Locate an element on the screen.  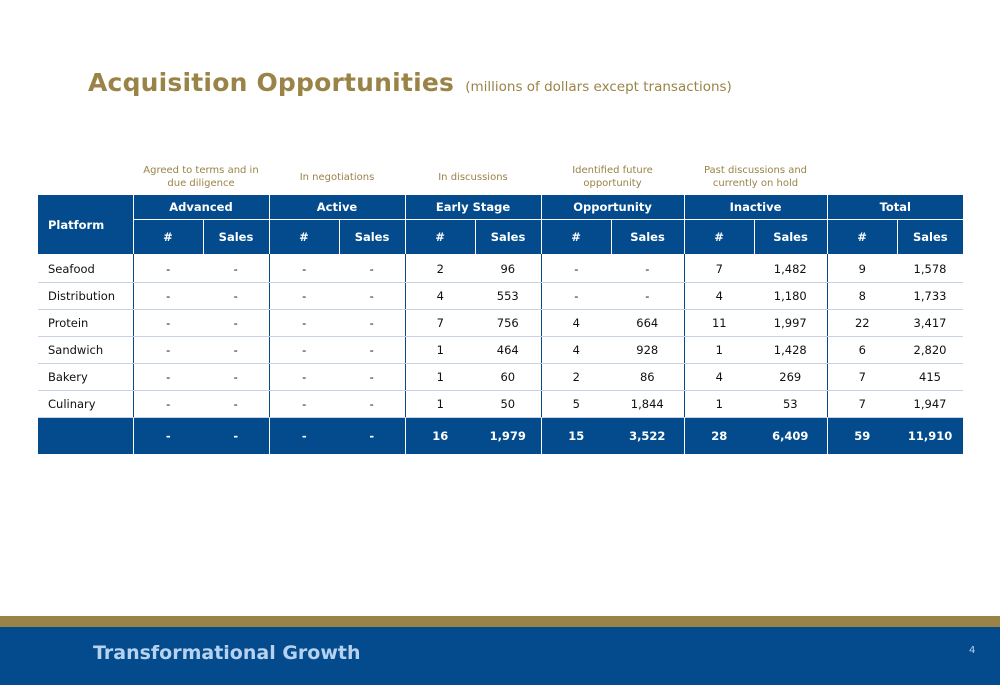
platform-cell: Culinary is located at coordinates (85, 404).